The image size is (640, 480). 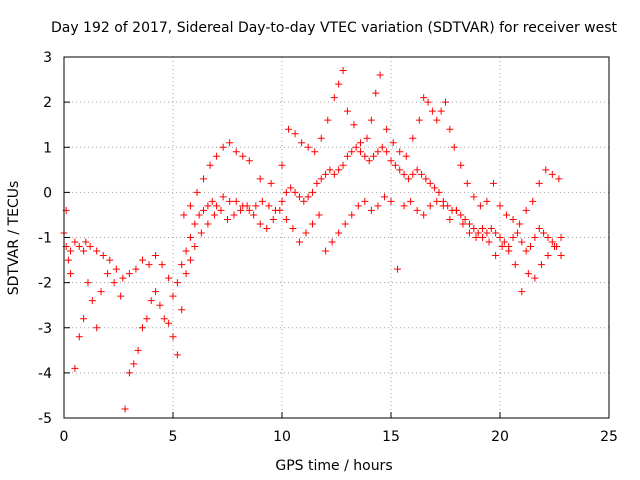 I want to click on y-tick-label: 2, so click(x=47, y=103).